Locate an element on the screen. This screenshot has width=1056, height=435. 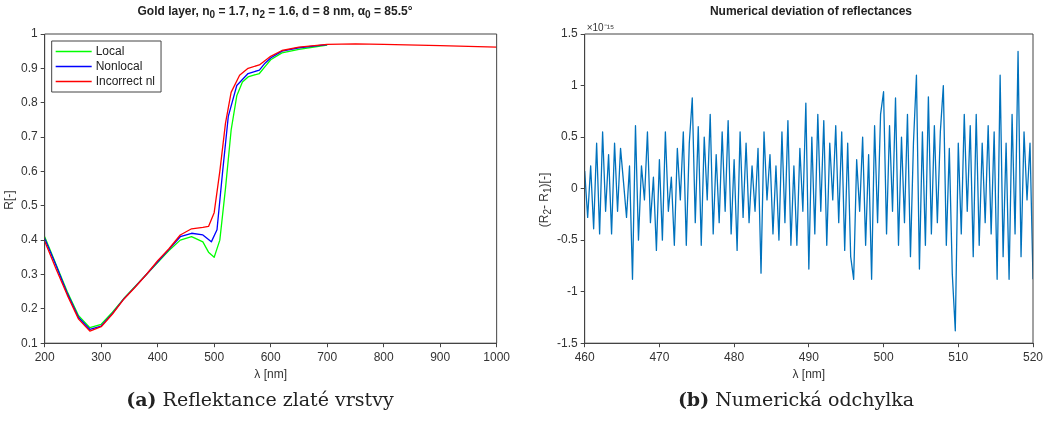
y-tick-label: 0 is located at coordinates (574, 187).